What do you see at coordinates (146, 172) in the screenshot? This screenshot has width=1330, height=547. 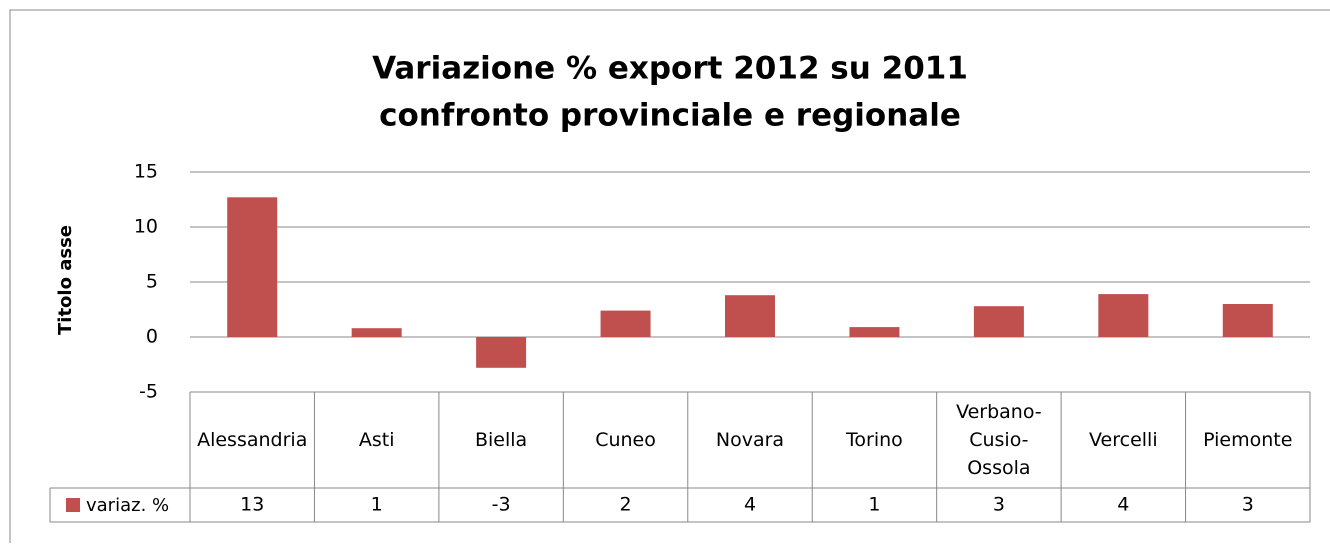 I see `y-tick-label: 15` at bounding box center [146, 172].